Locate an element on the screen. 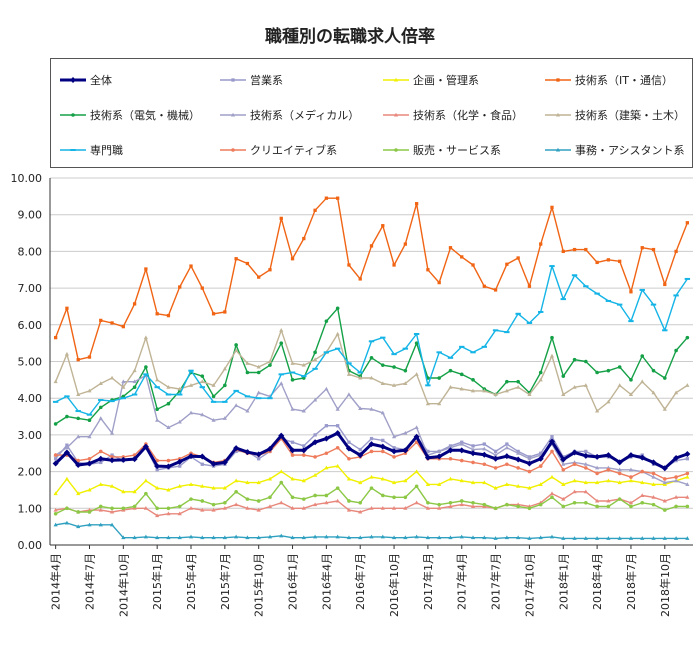 This screenshot has height=652, width=700. y-tick-label: 4.00 is located at coordinates (30, 398).